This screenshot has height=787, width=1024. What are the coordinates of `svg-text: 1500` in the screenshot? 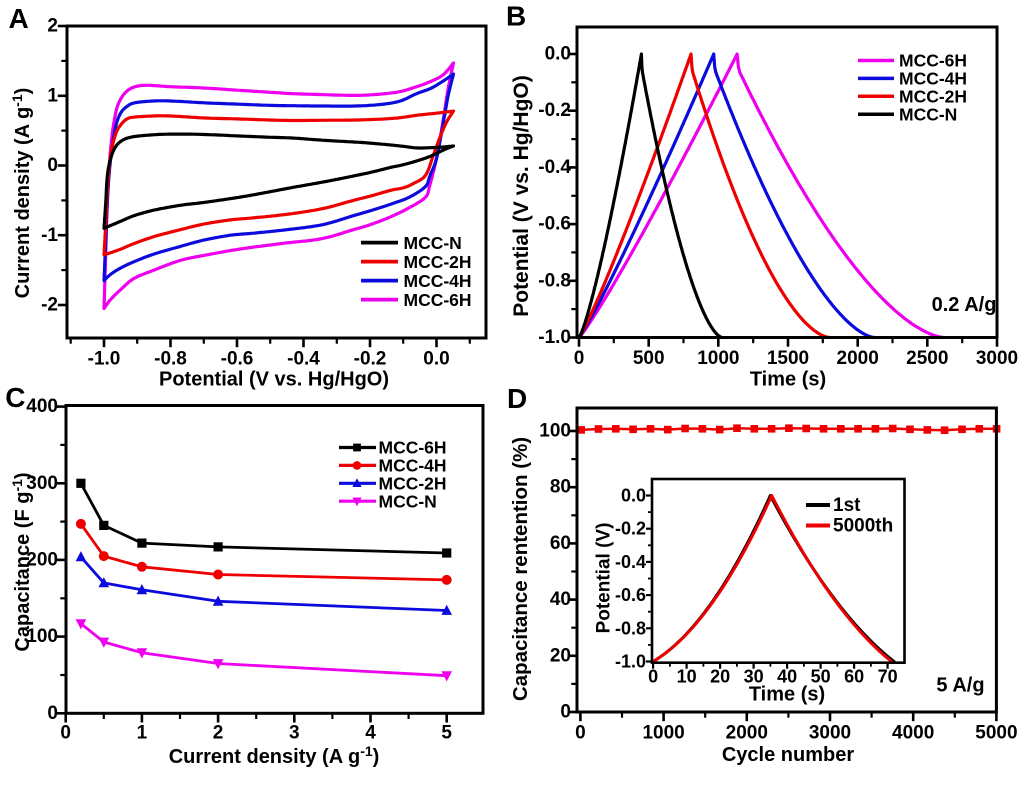 It's located at (788, 358).